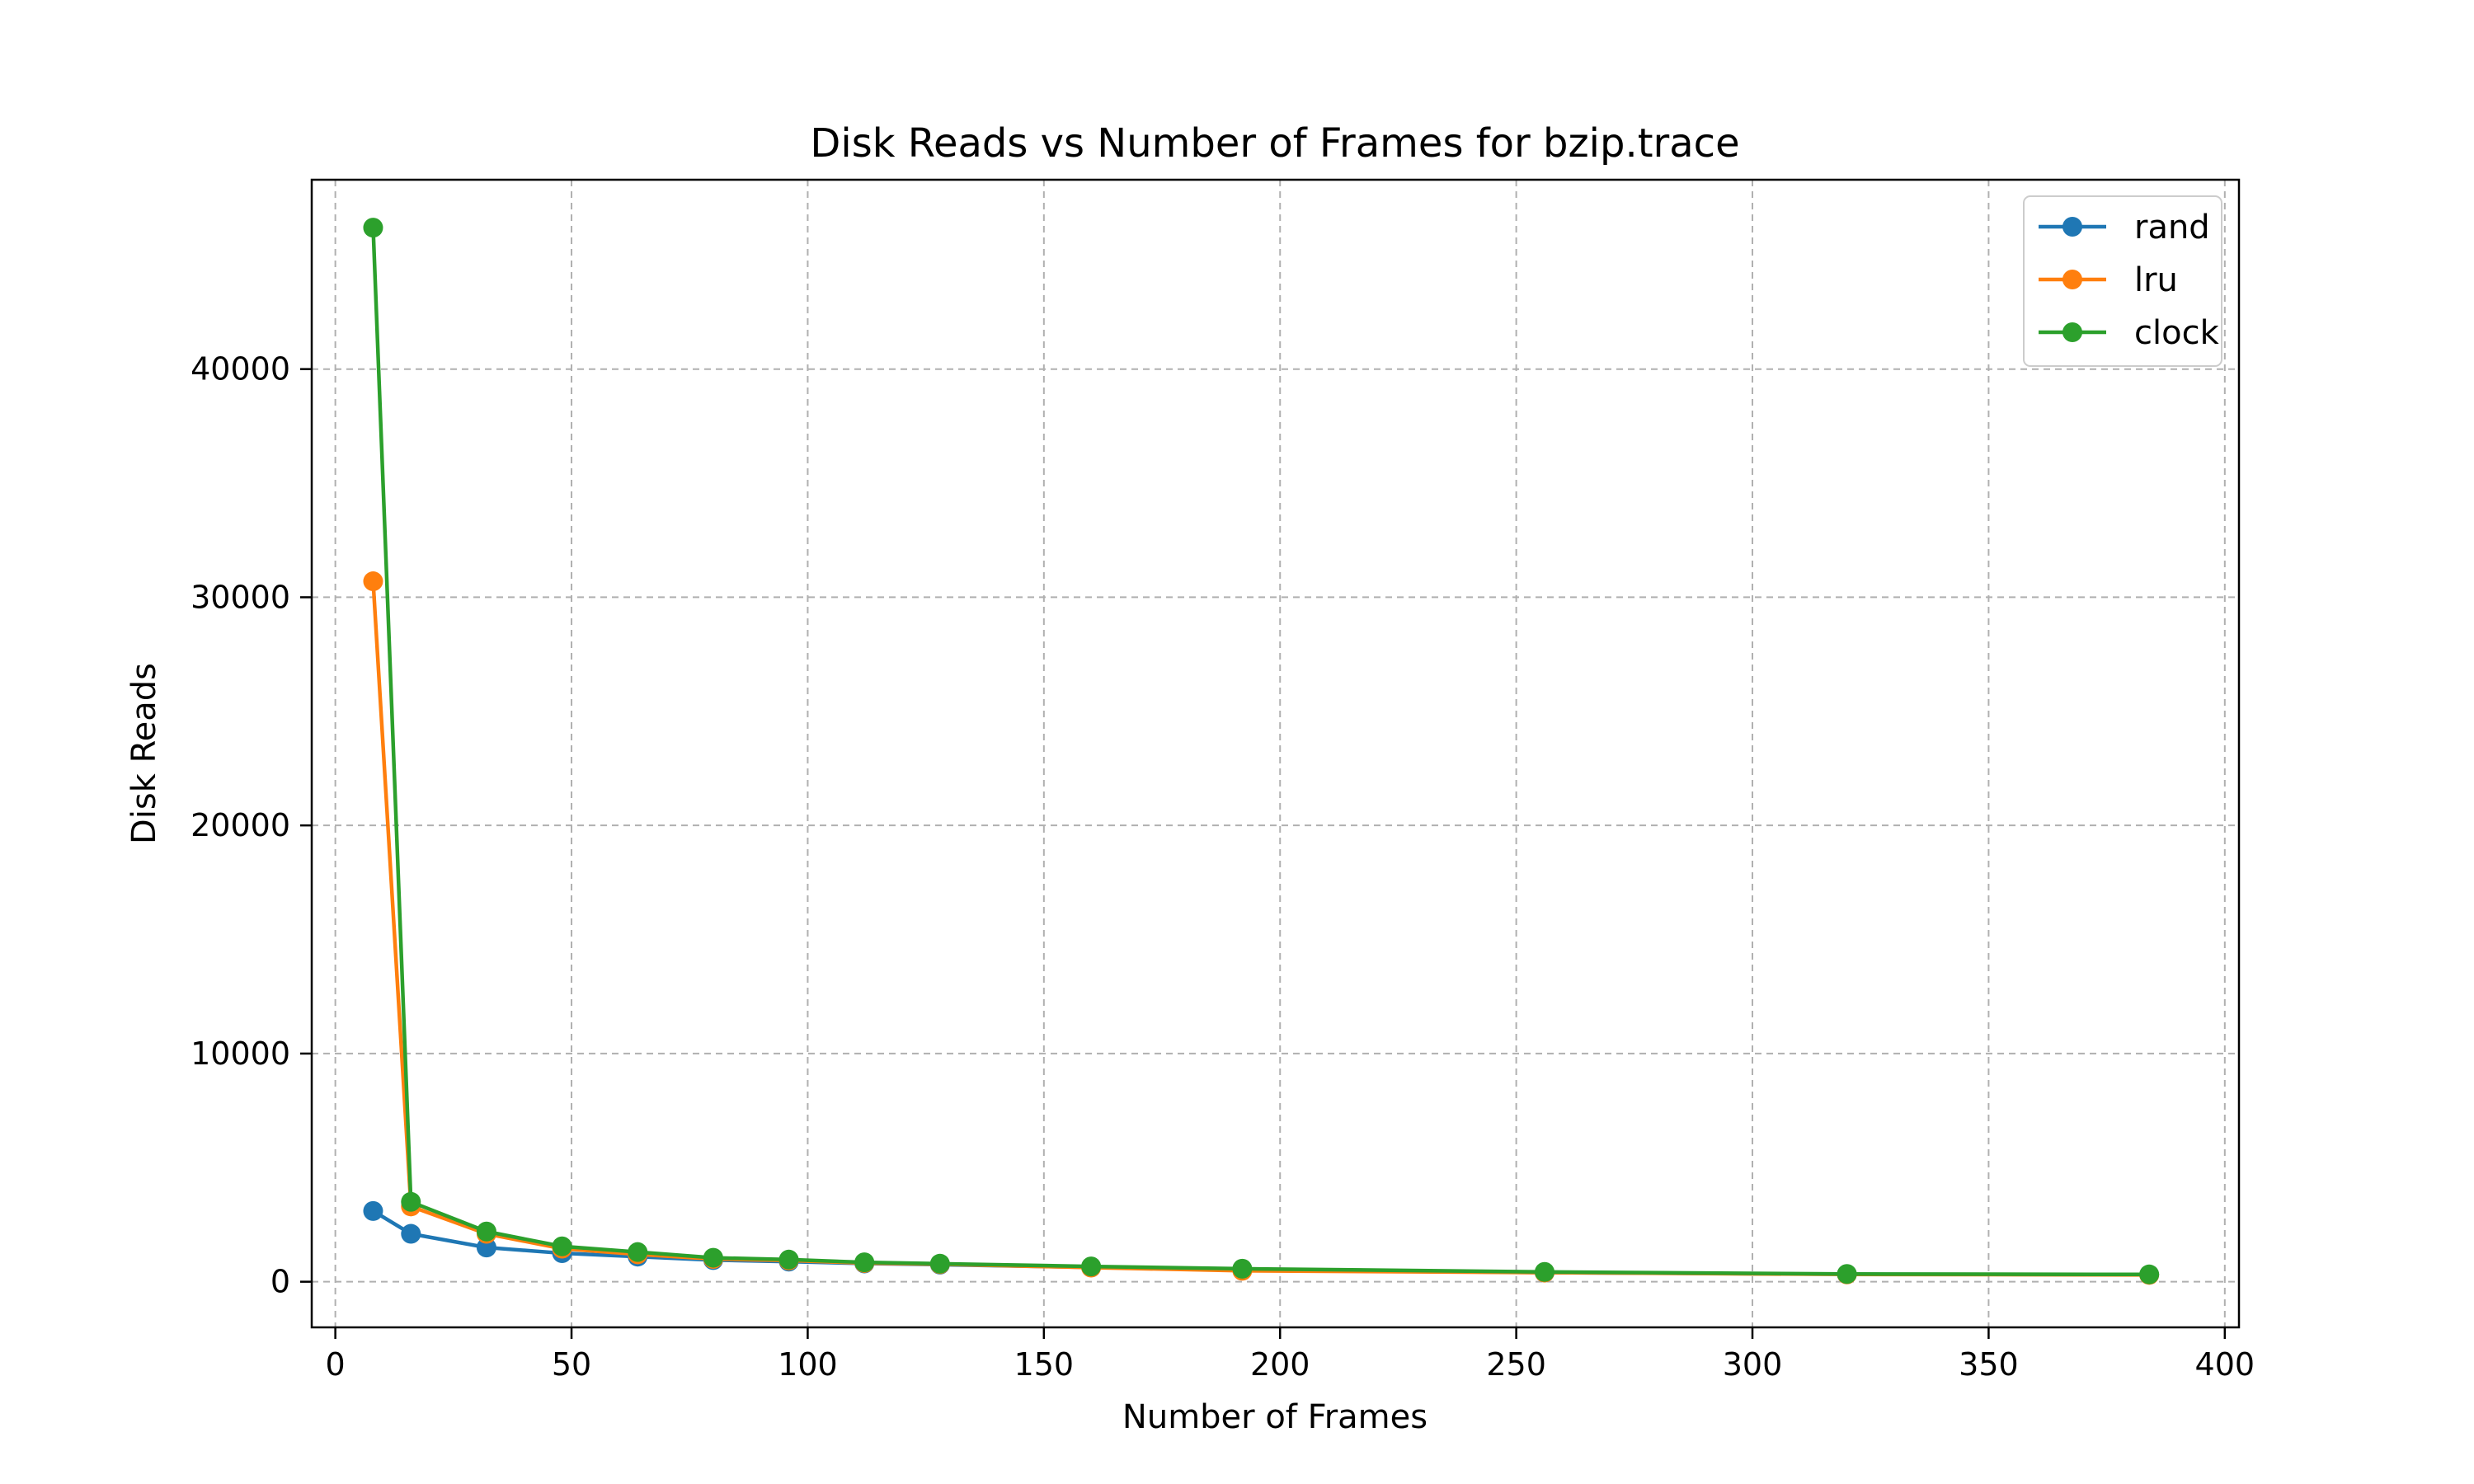  I want to click on x-axis-label: Number of Frames, so click(1274, 1417).